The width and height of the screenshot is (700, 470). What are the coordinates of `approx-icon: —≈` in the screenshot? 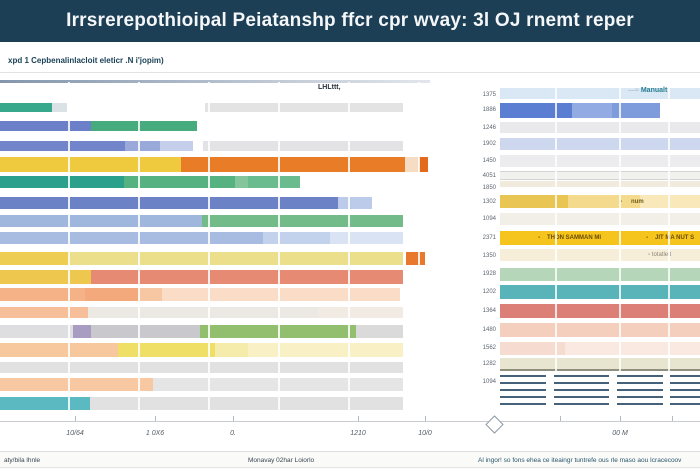 It's located at (633, 90).